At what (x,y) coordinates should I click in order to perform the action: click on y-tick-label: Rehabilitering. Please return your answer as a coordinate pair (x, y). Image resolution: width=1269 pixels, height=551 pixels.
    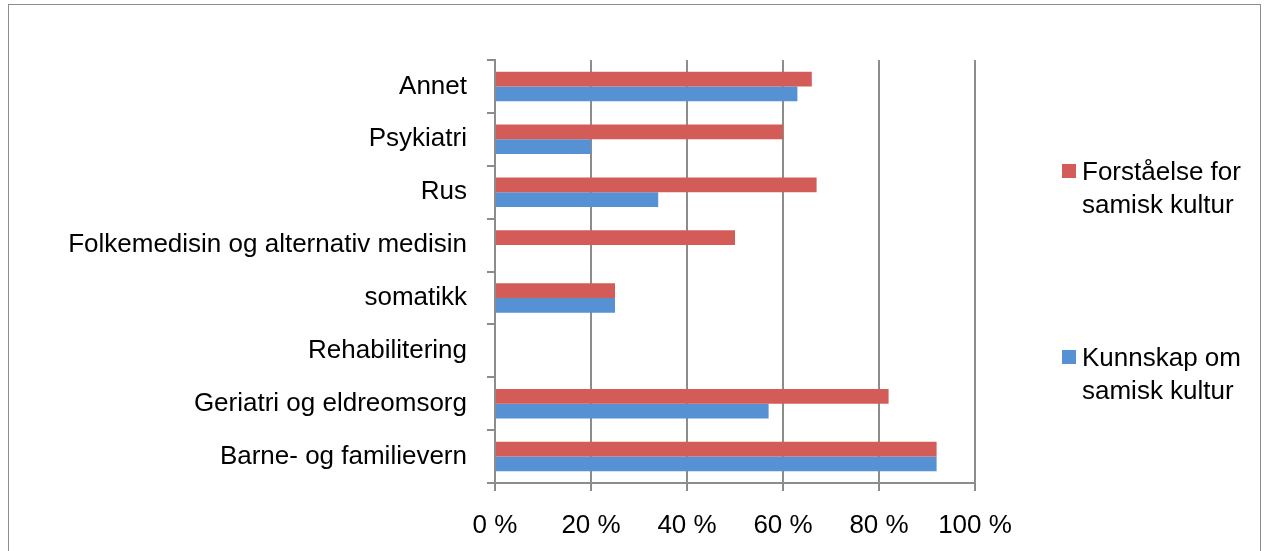
    Looking at the image, I should click on (387, 348).